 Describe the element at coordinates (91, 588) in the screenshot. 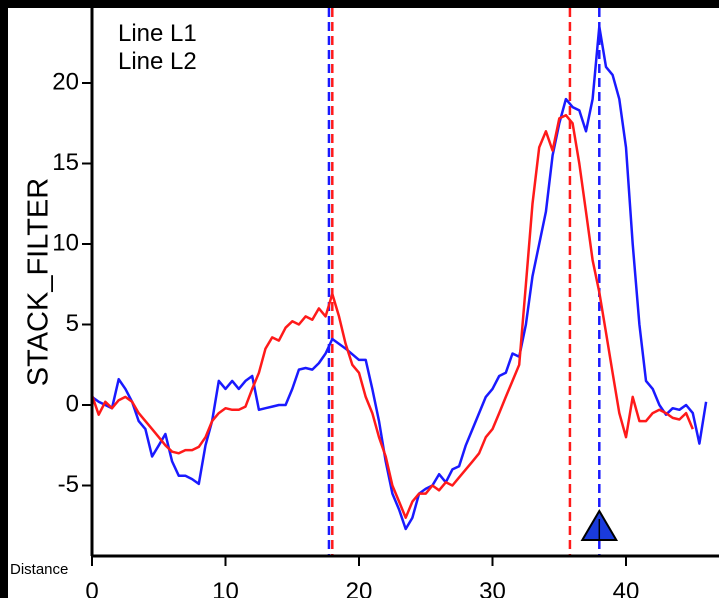

I see `x-tick-label: 0` at that location.